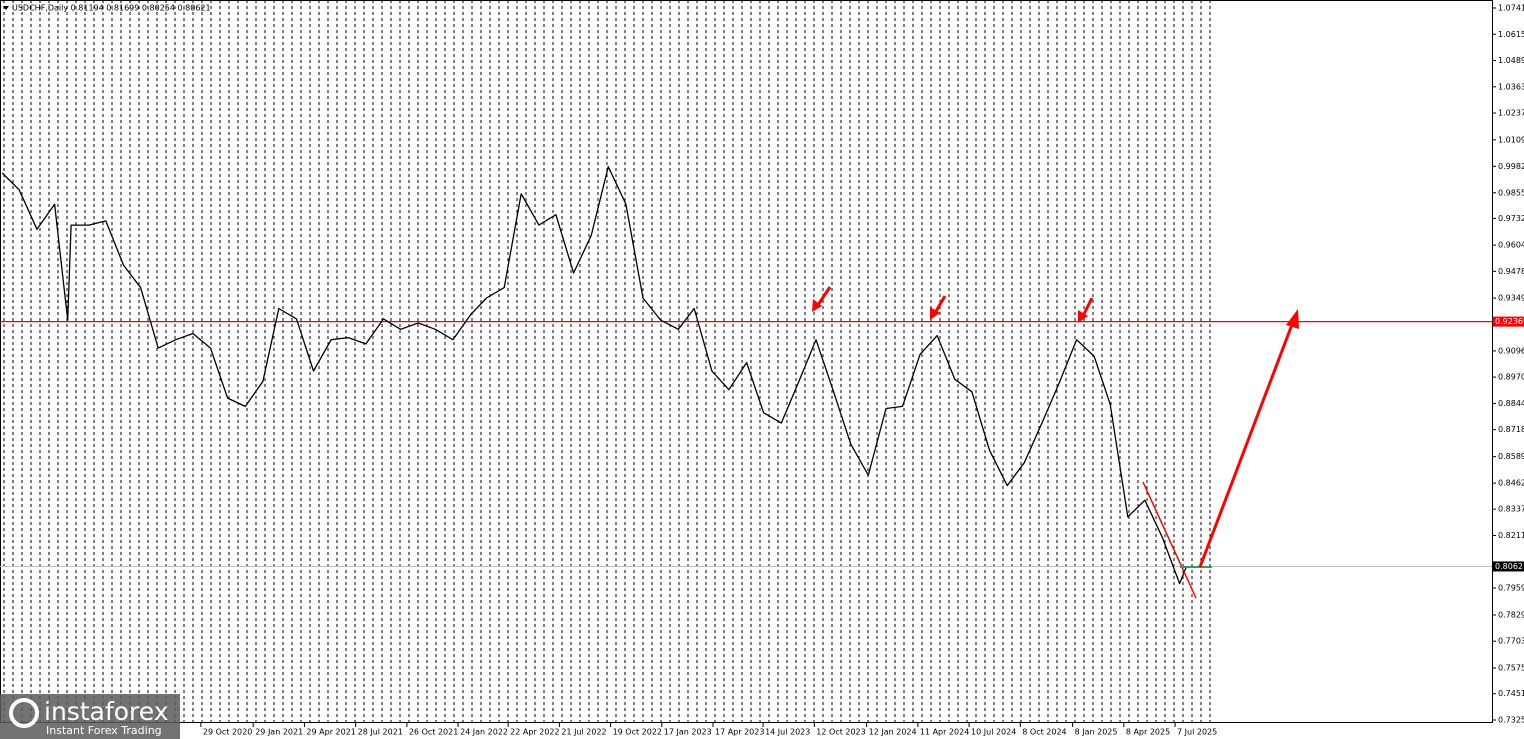 The width and height of the screenshot is (1524, 739). I want to click on y-tick-label: 1.04895, so click(1511, 60).